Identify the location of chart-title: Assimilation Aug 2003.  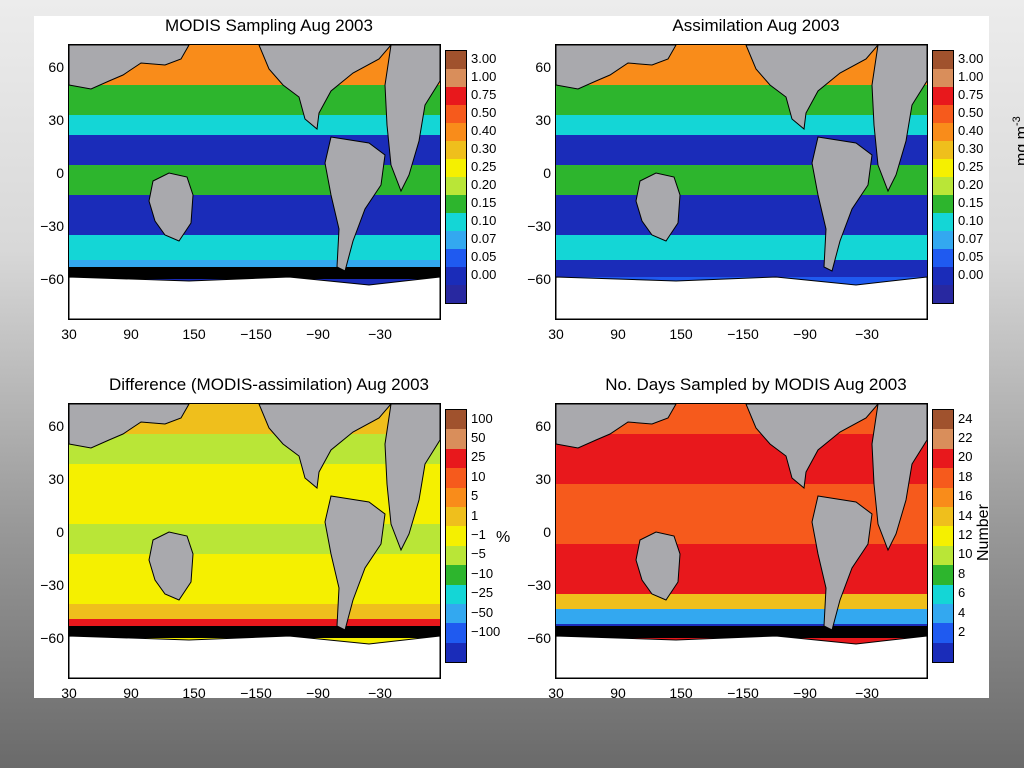
(756, 25).